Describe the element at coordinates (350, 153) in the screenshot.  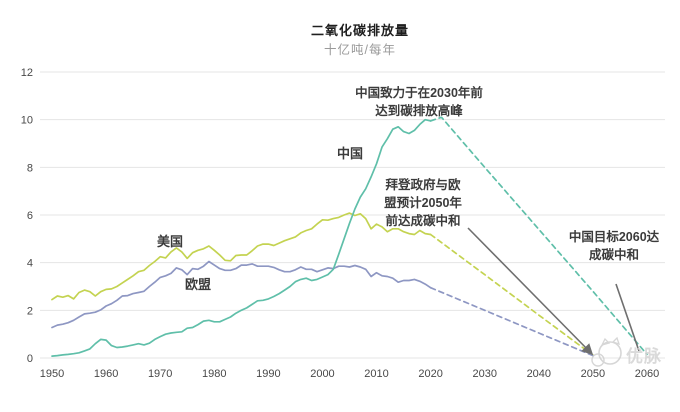
I see `series-label-china: 中国` at that location.